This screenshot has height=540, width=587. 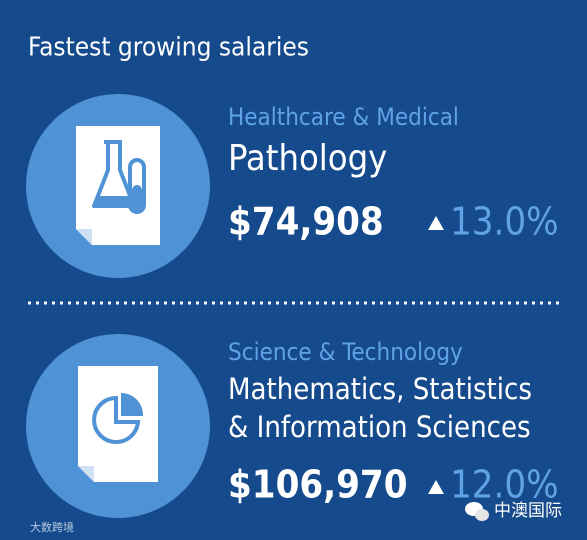 I want to click on growth: 12.0%, so click(x=504, y=485).